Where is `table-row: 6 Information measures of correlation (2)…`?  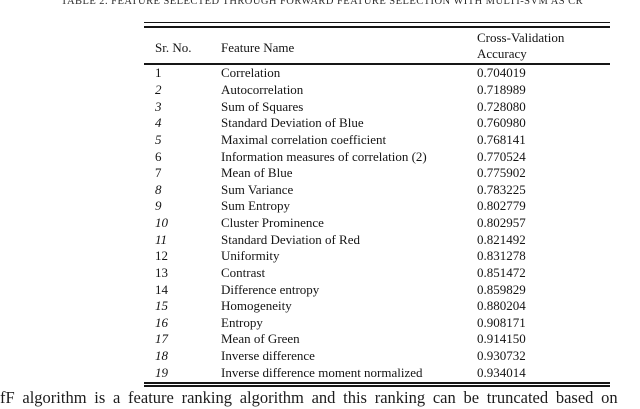 table-row: 6 Information measures of correlation (2)… is located at coordinates (320, 157).